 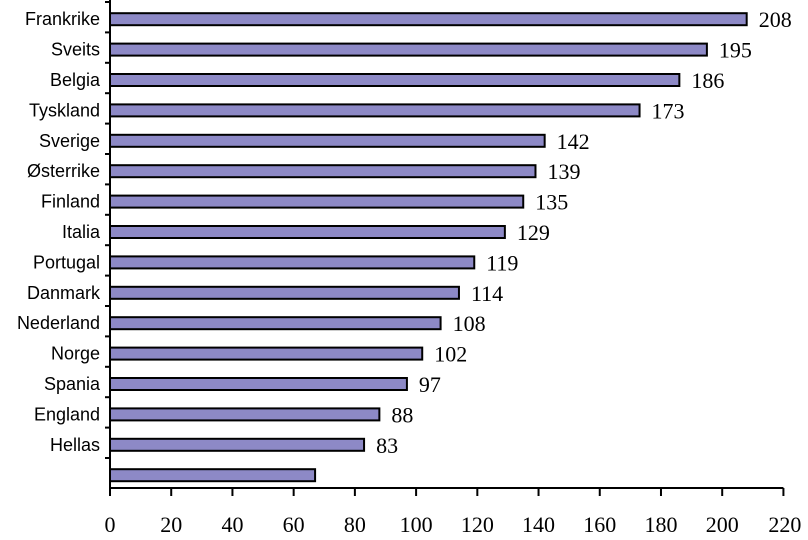 I want to click on x-tick-label-9: 180, so click(x=660, y=524).